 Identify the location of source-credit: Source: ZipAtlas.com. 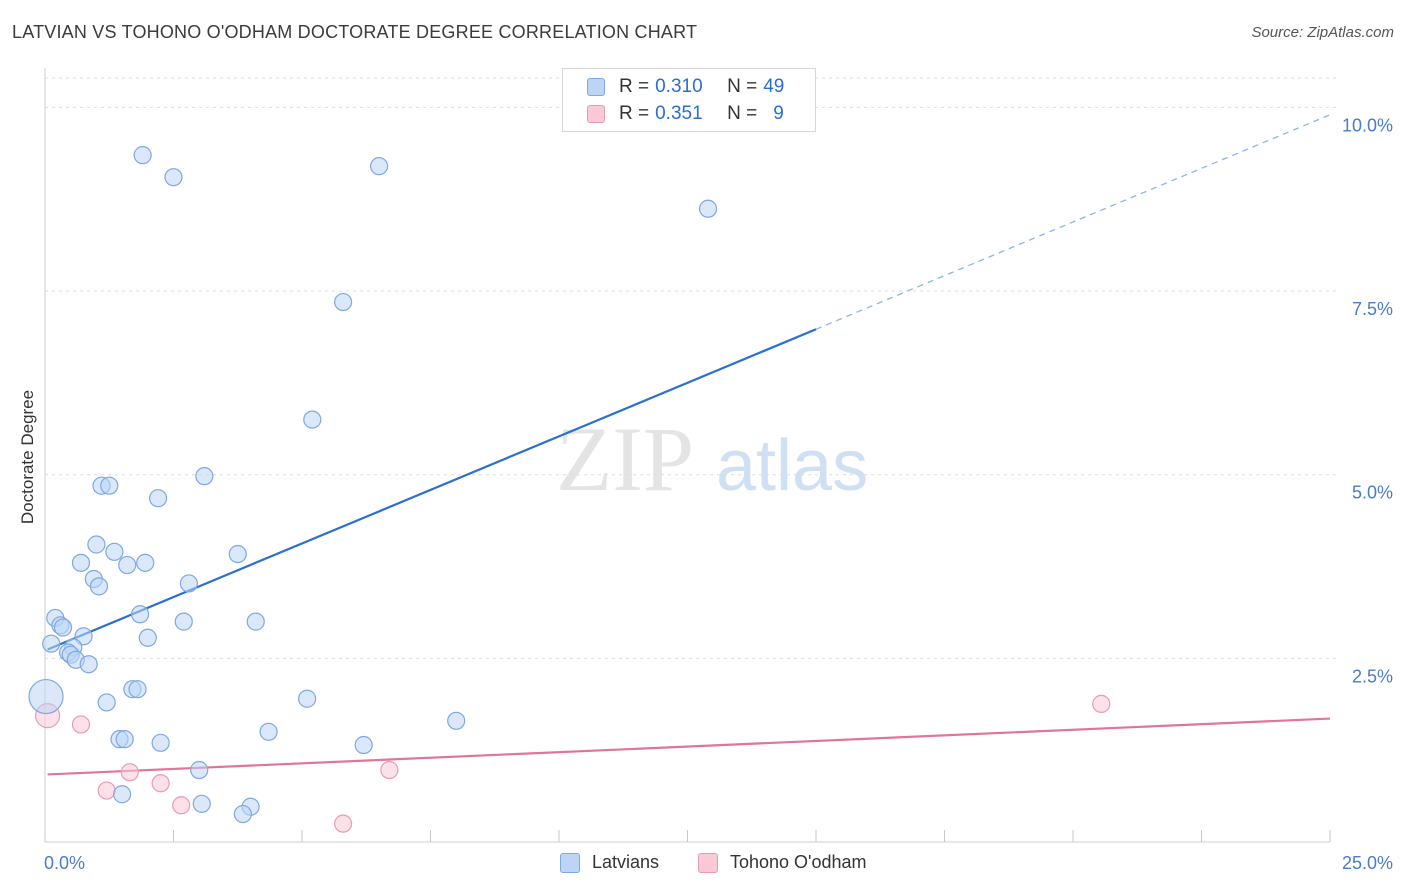
(1322, 32).